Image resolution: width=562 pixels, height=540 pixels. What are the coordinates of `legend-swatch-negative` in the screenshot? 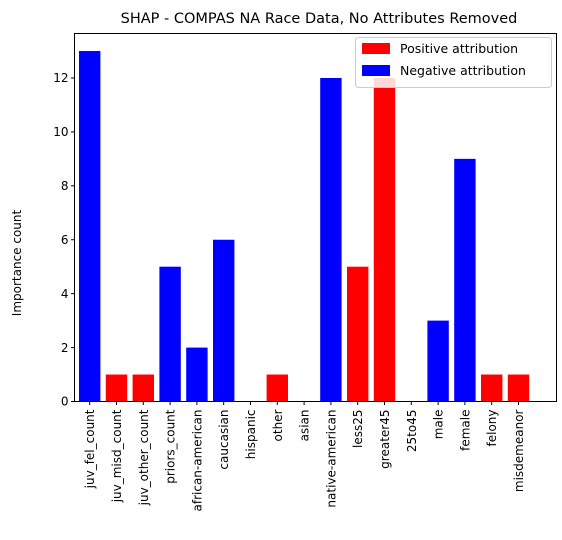 It's located at (376, 70).